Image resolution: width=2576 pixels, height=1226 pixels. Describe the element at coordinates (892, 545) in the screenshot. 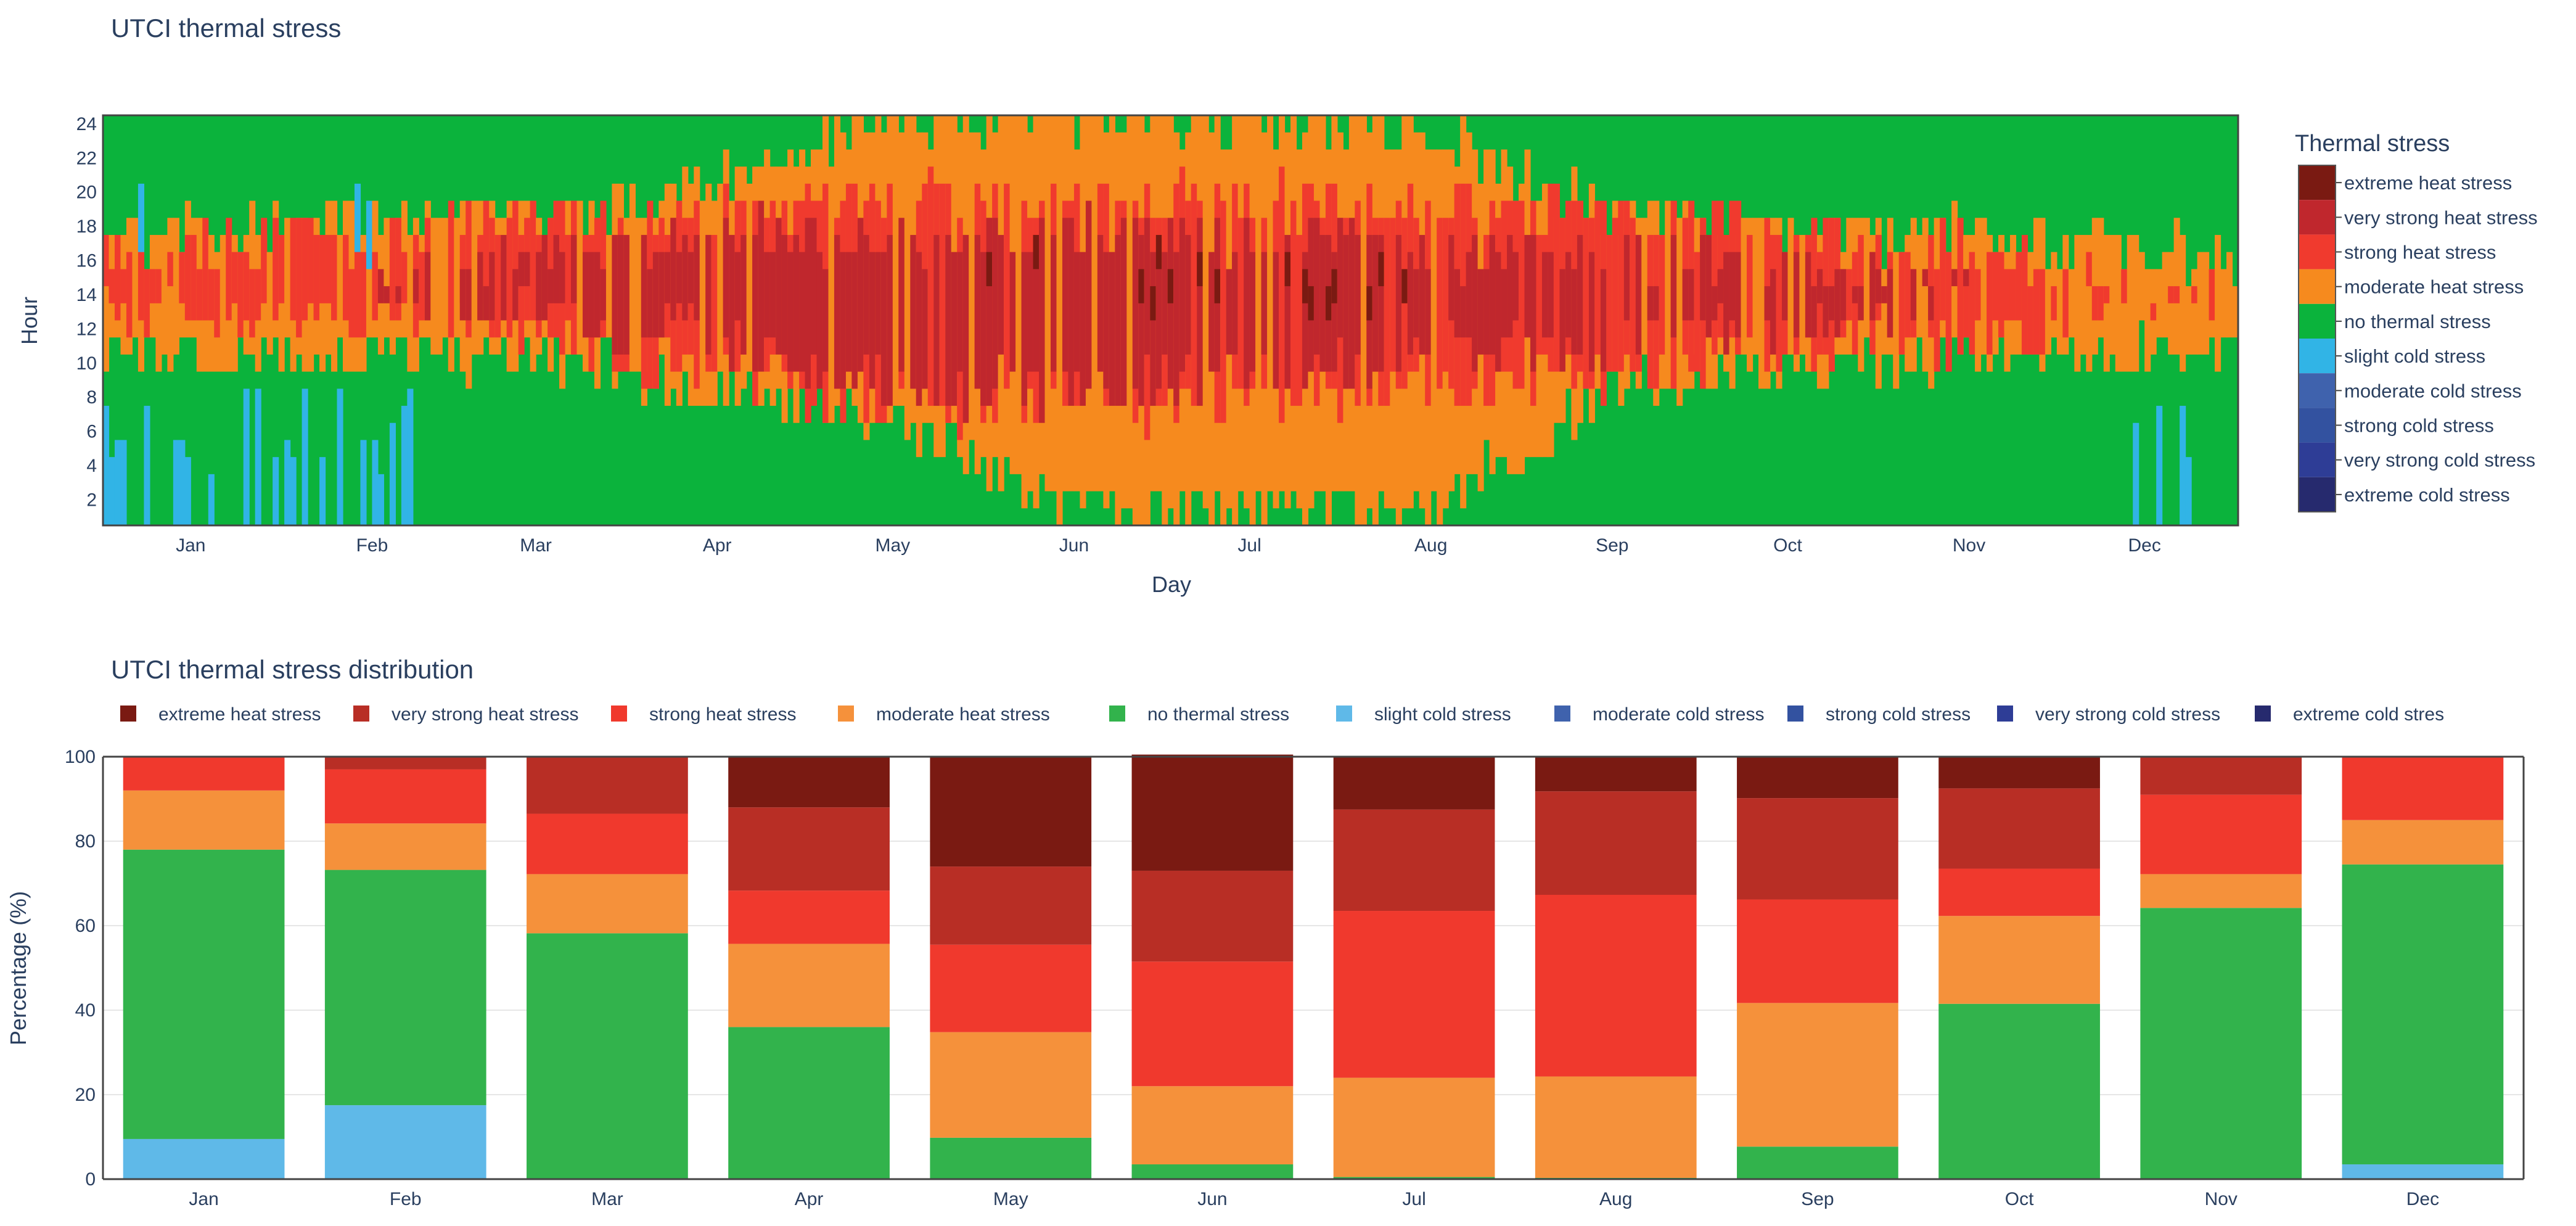

I see `heatmap-x-tick-label: May` at that location.